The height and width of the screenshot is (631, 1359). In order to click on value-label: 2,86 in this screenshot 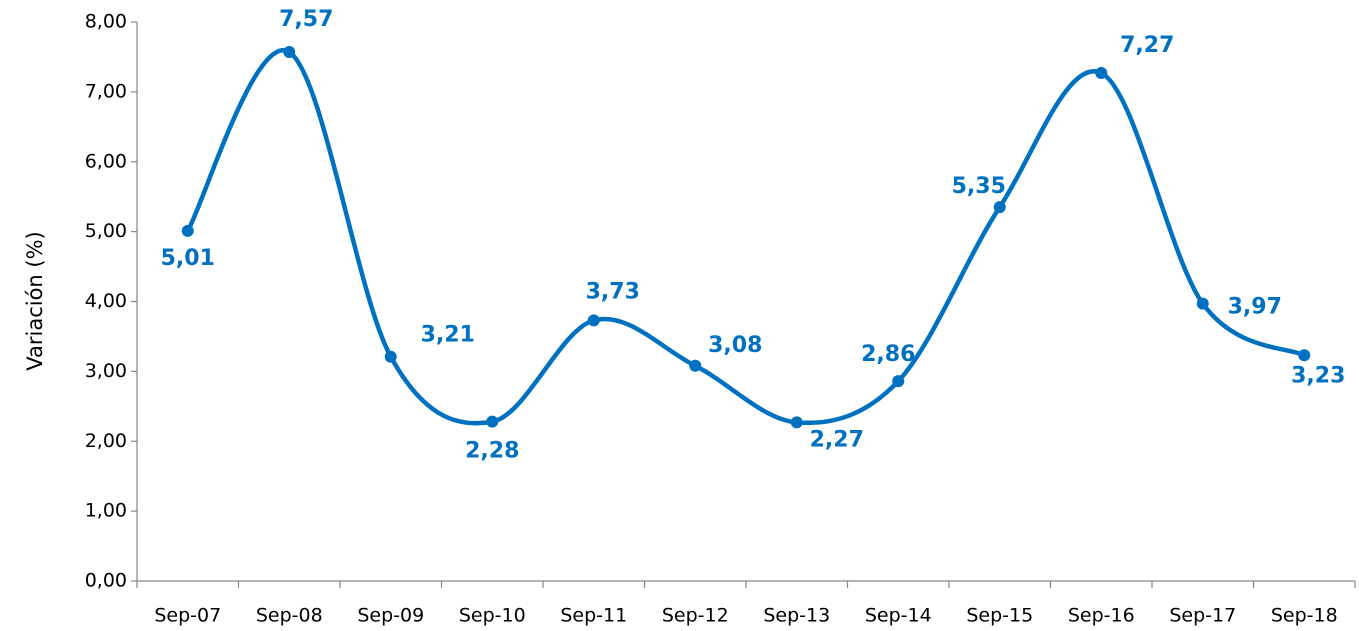, I will do `click(888, 354)`.